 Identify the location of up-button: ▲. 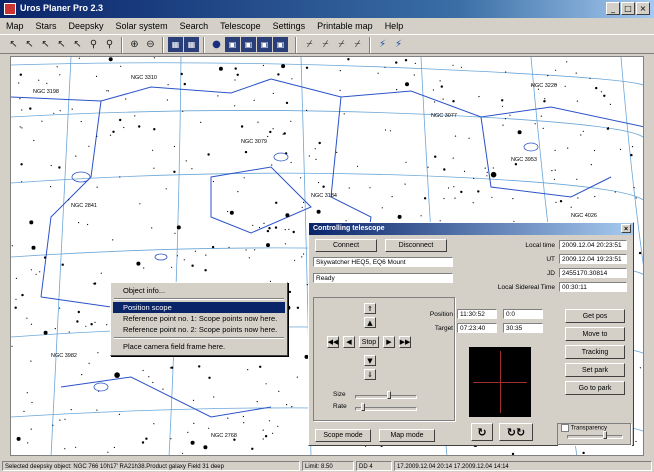
(370, 322).